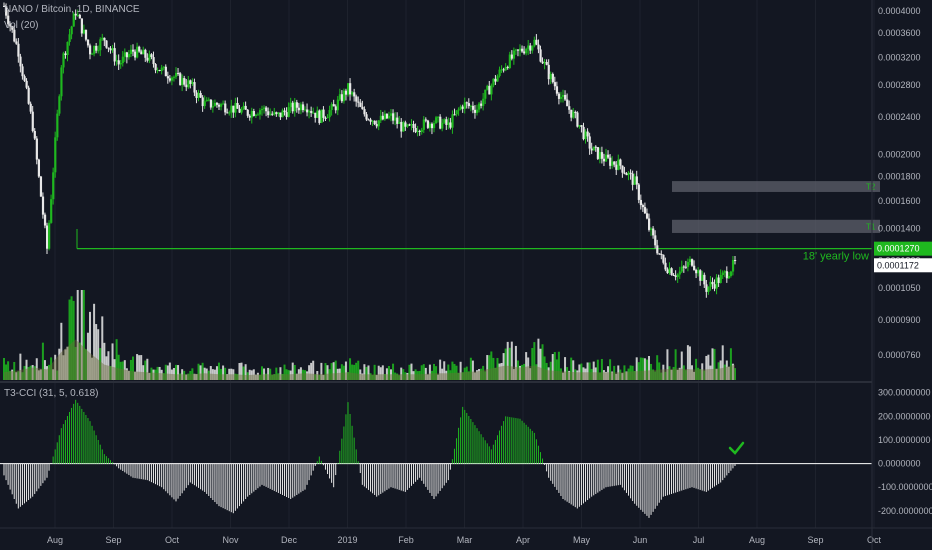 The width and height of the screenshot is (932, 550). What do you see at coordinates (871, 187) in the screenshot?
I see `target-label-t2: T2` at bounding box center [871, 187].